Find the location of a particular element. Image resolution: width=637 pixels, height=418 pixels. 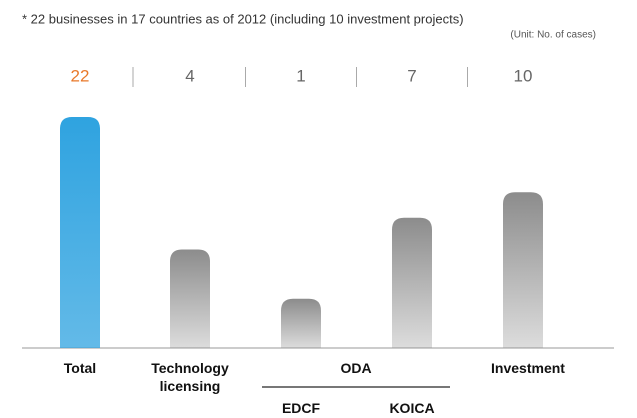

category-label: KOICA is located at coordinates (412, 408).